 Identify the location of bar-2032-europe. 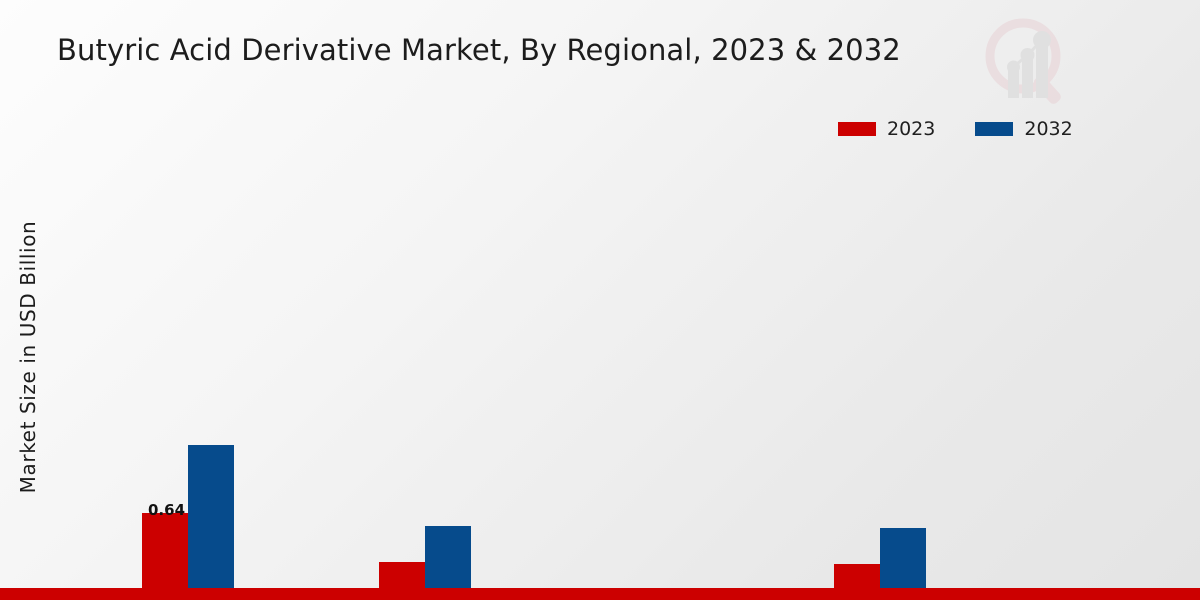
(448, 563).